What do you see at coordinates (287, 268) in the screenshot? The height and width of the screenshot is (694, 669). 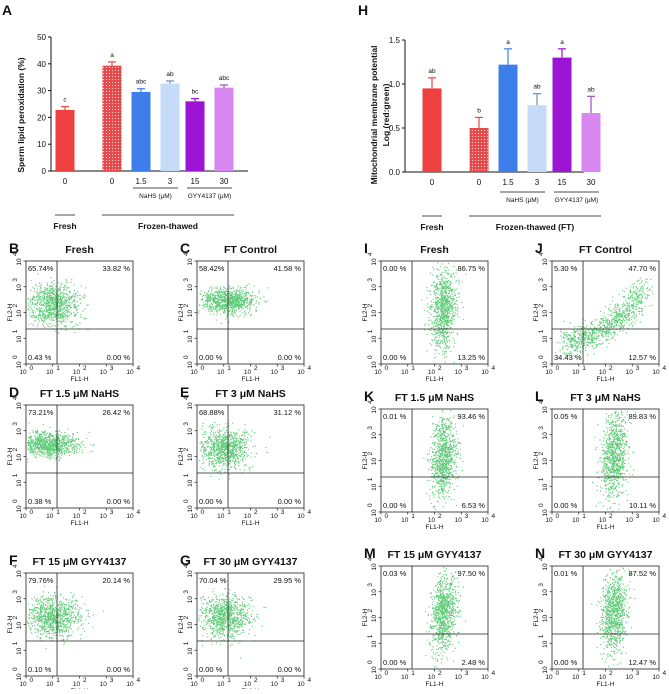 I see `quadrant-ur: 41.58 %` at bounding box center [287, 268].